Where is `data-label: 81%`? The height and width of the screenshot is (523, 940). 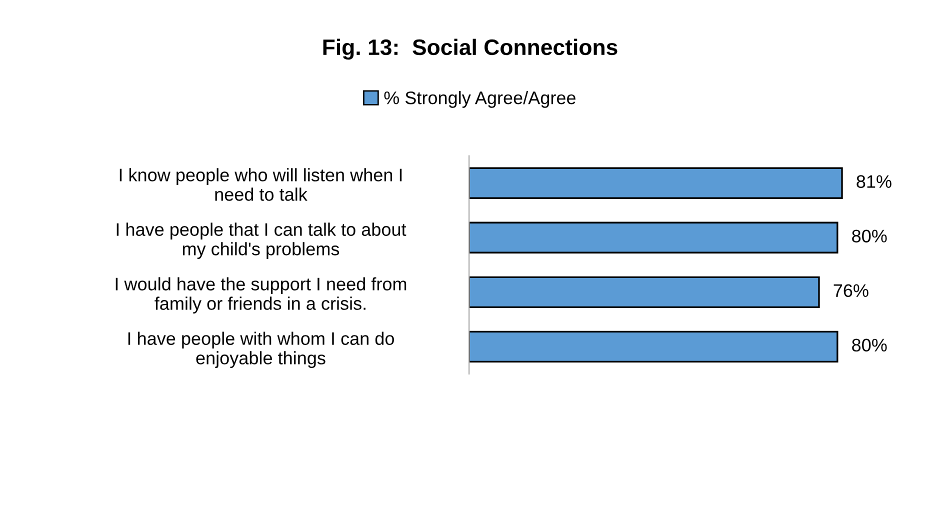 data-label: 81% is located at coordinates (874, 181).